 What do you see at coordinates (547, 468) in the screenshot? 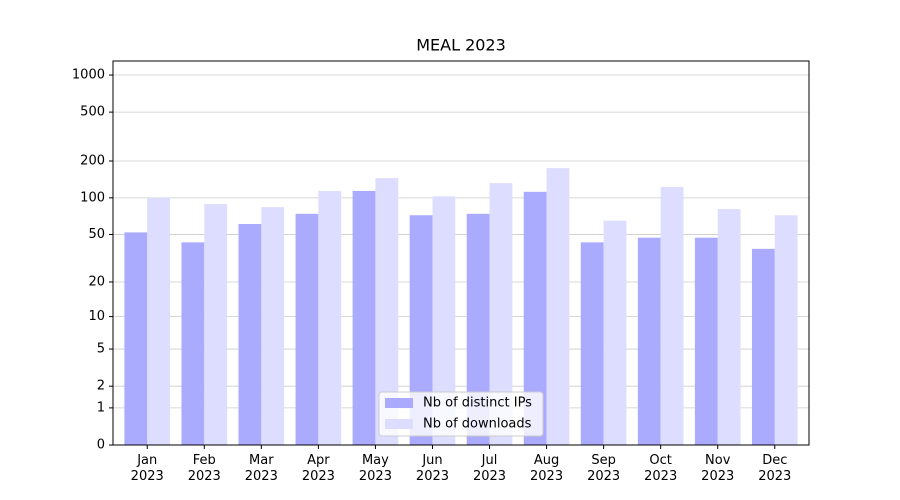
I see `x-tick-label: Aug 2023` at bounding box center [547, 468].